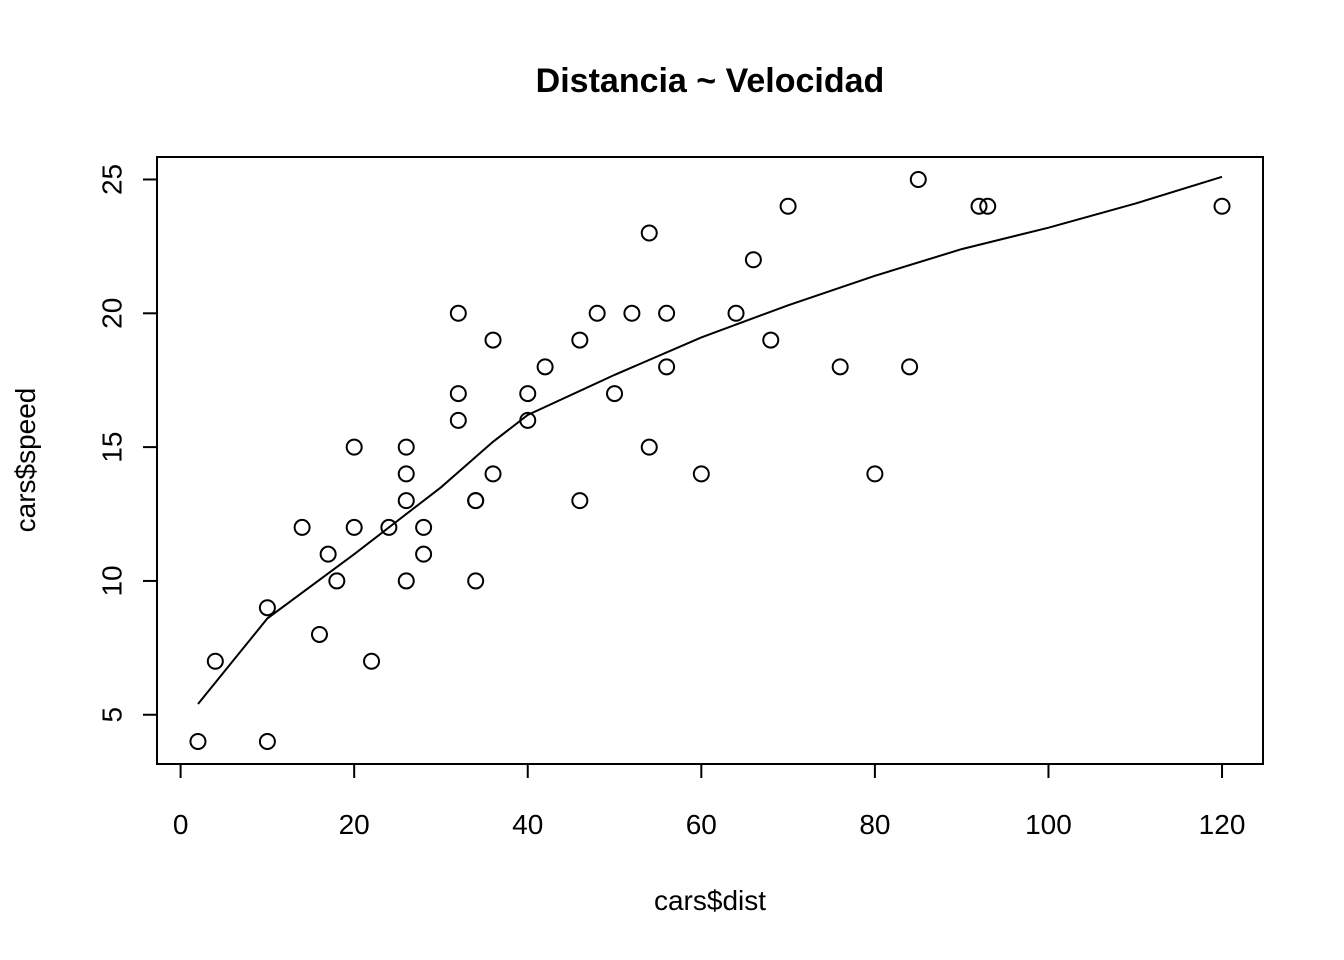  Describe the element at coordinates (354, 824) in the screenshot. I see `x-tick-label: 20` at that location.